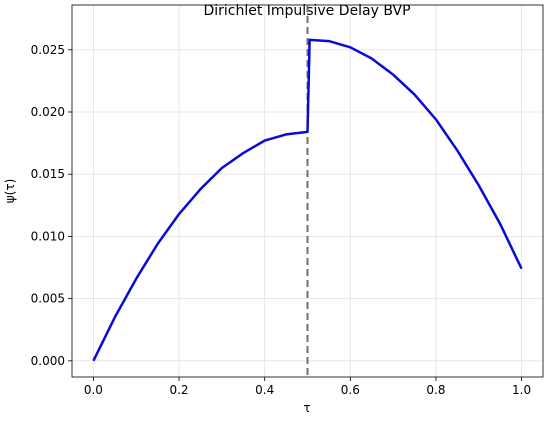 The image size is (550, 422). What do you see at coordinates (10, 191) in the screenshot?
I see `y-axis-label: ψ(τ)` at bounding box center [10, 191].